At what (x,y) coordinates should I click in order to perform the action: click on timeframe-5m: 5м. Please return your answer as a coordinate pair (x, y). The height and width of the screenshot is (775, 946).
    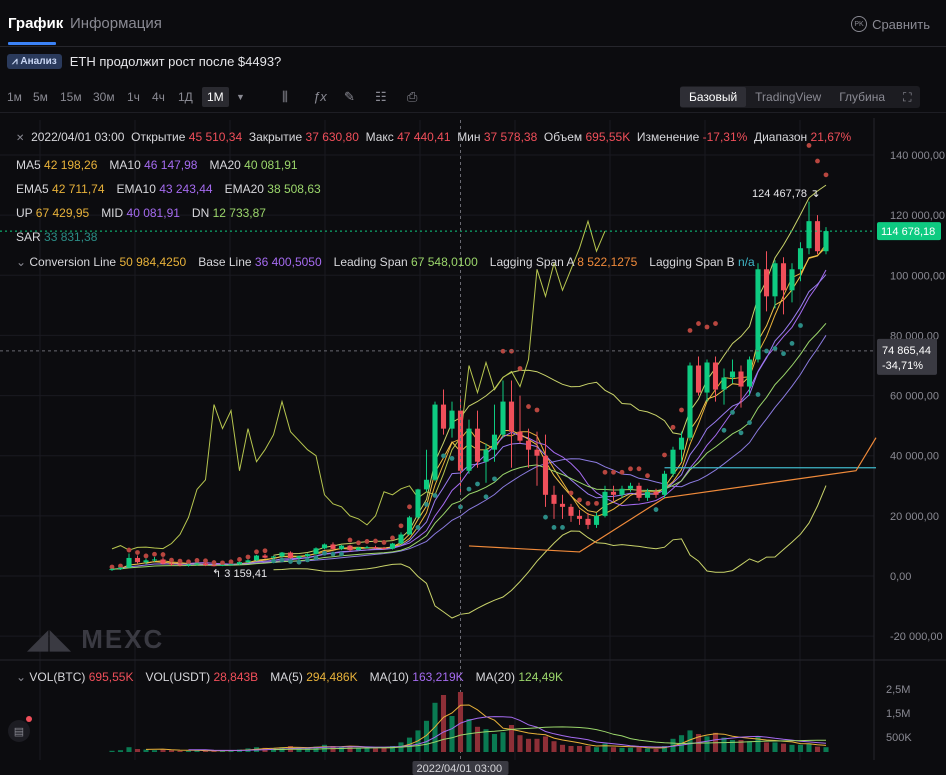
    Looking at the image, I should click on (40, 97).